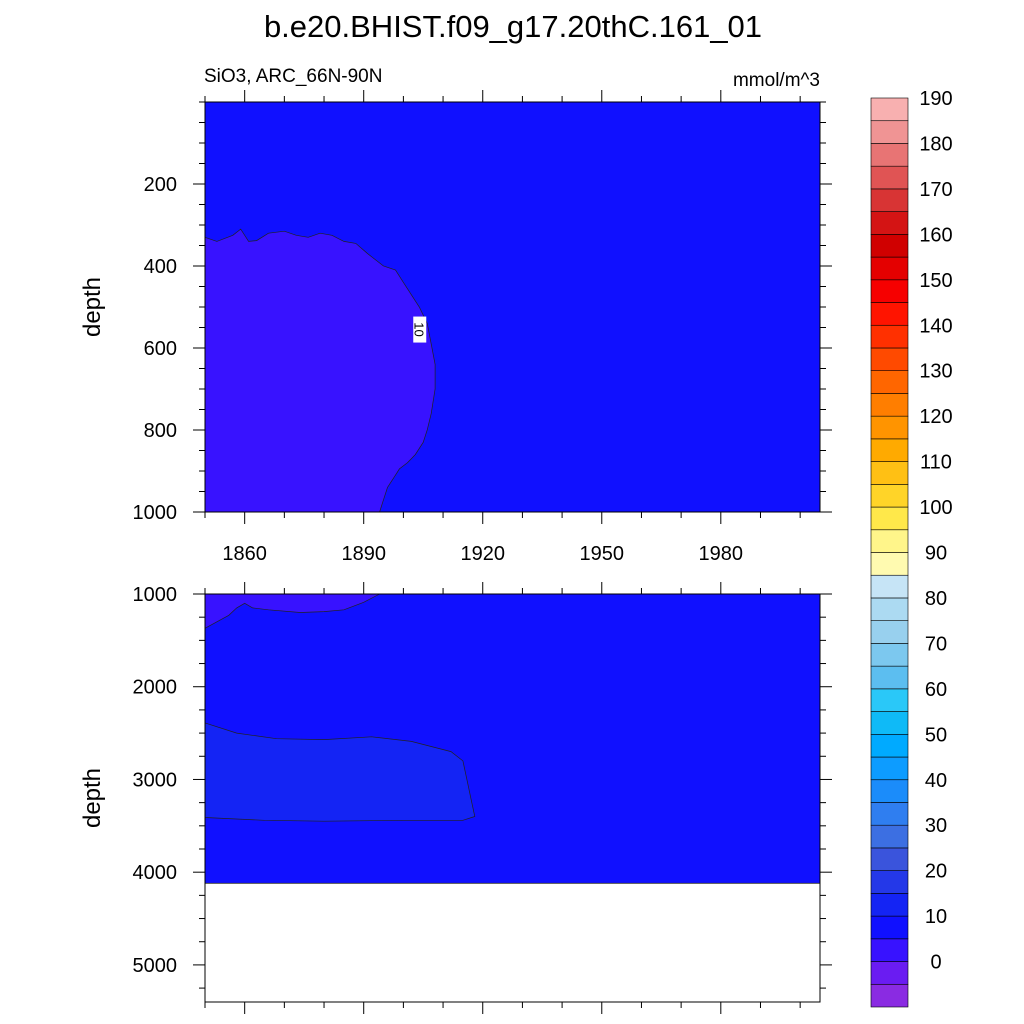 The width and height of the screenshot is (1024, 1024). What do you see at coordinates (244, 554) in the screenshot?
I see `x-tick-label: 1860` at bounding box center [244, 554].